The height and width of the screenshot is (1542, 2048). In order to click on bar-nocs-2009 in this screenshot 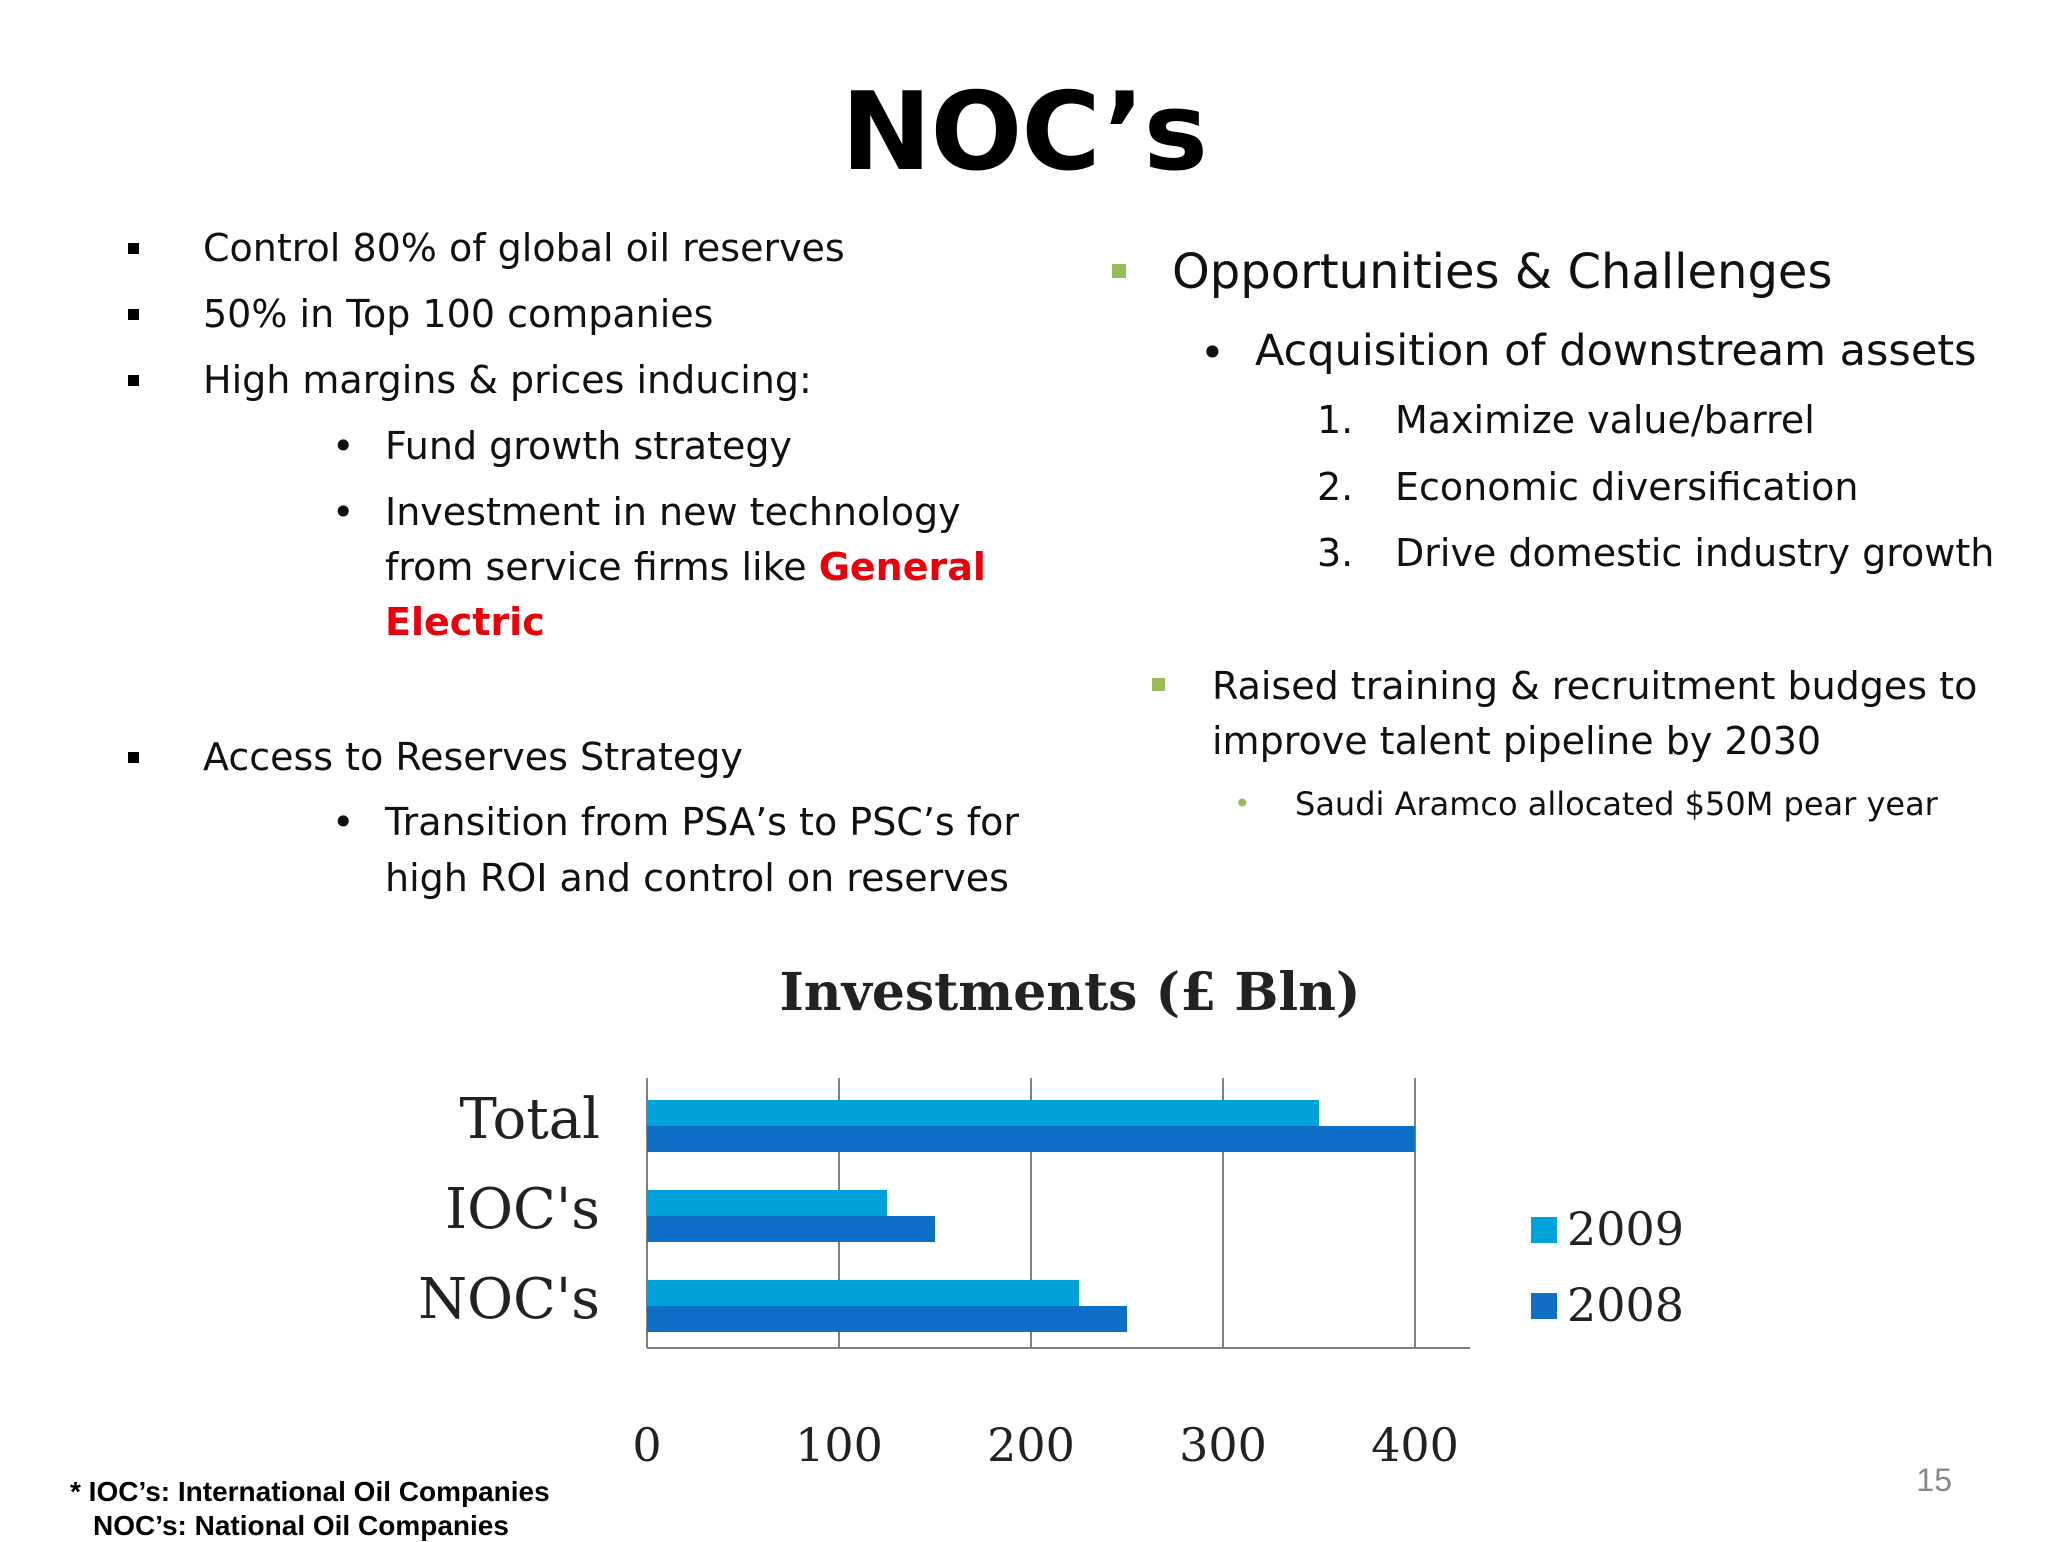, I will do `click(863, 1293)`.